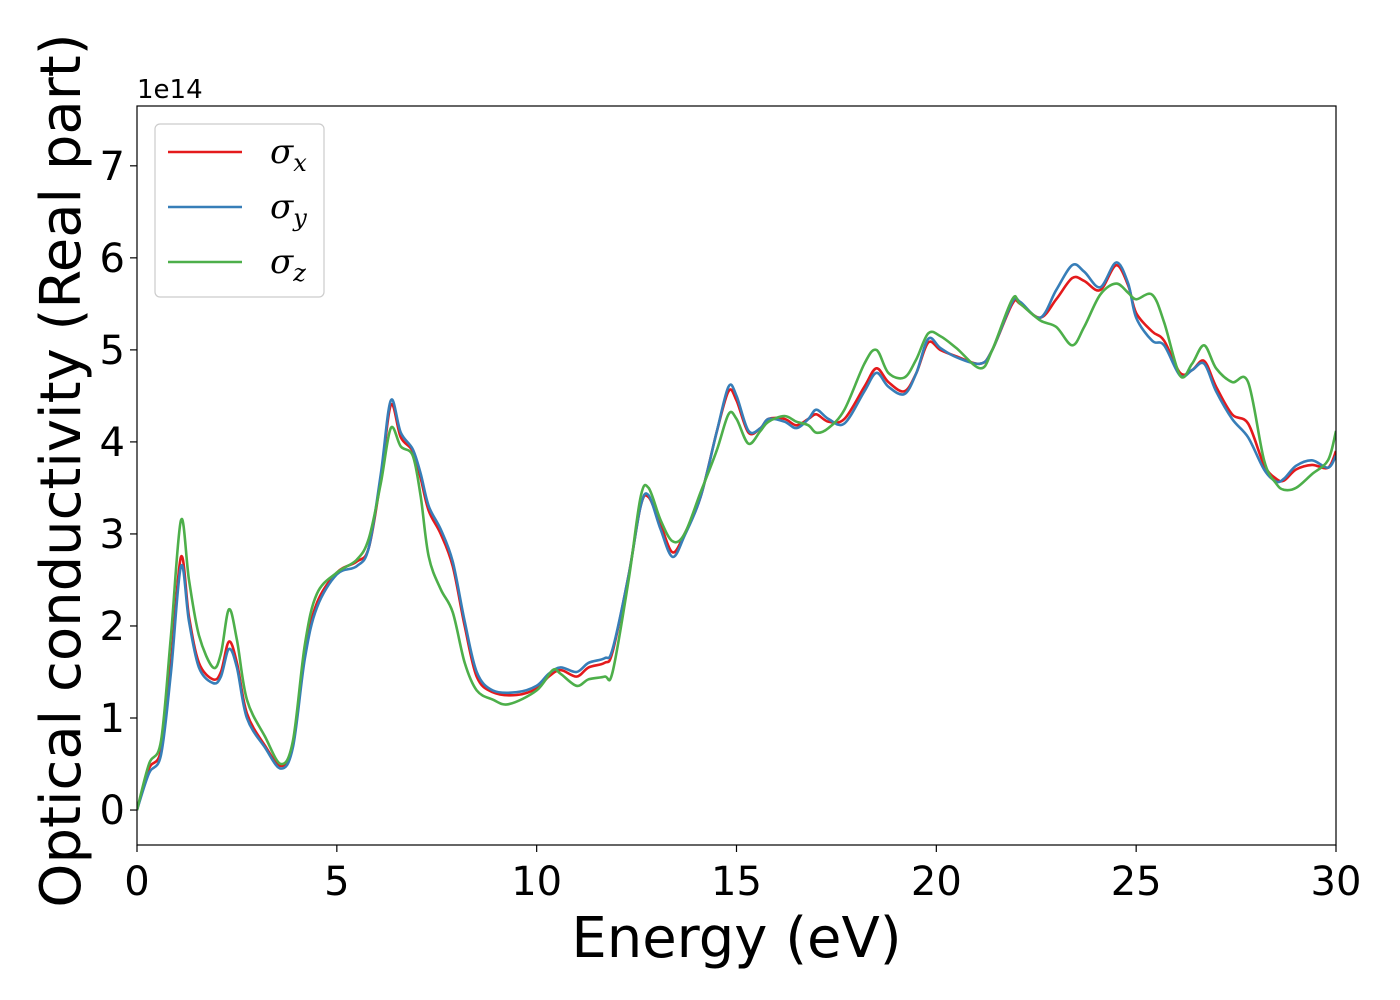 This screenshot has height=1000, width=1400. Describe the element at coordinates (118, 489) in the screenshot. I see `y-axis-ticks: 0 1 2 3 4 5 6 7` at that location.